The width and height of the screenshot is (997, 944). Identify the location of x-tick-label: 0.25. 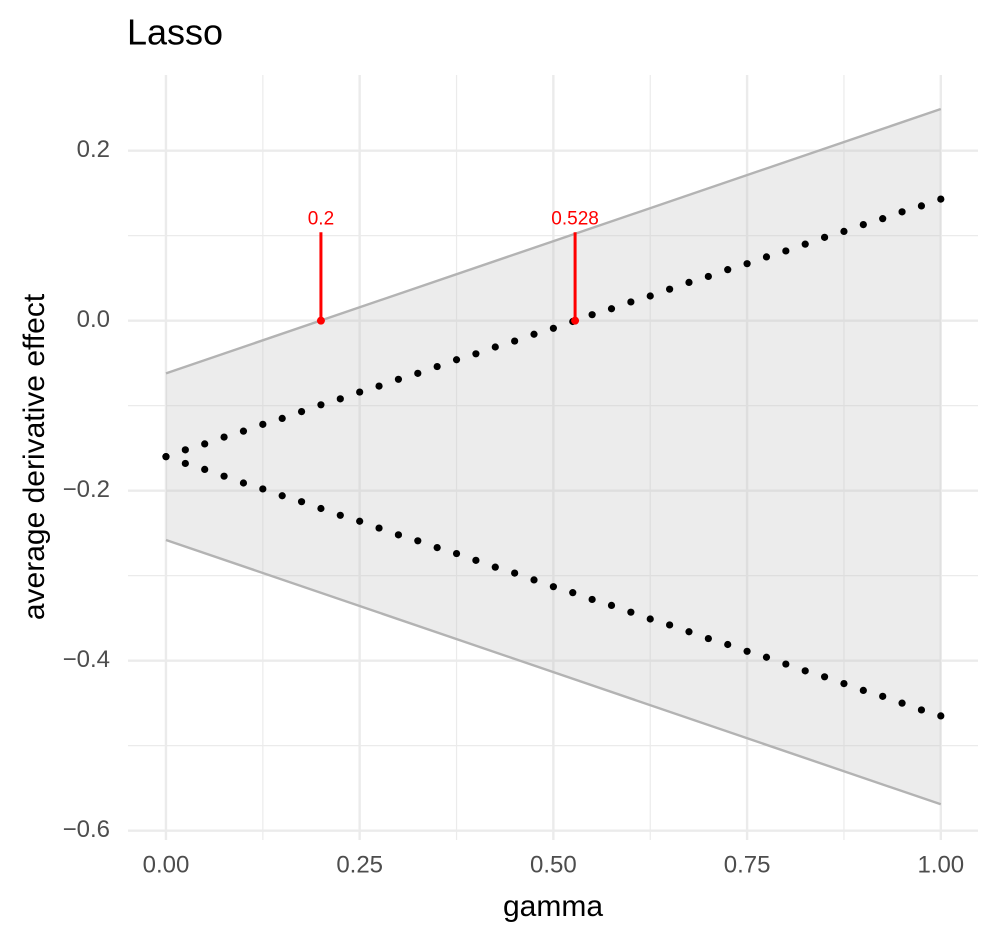
(359, 864).